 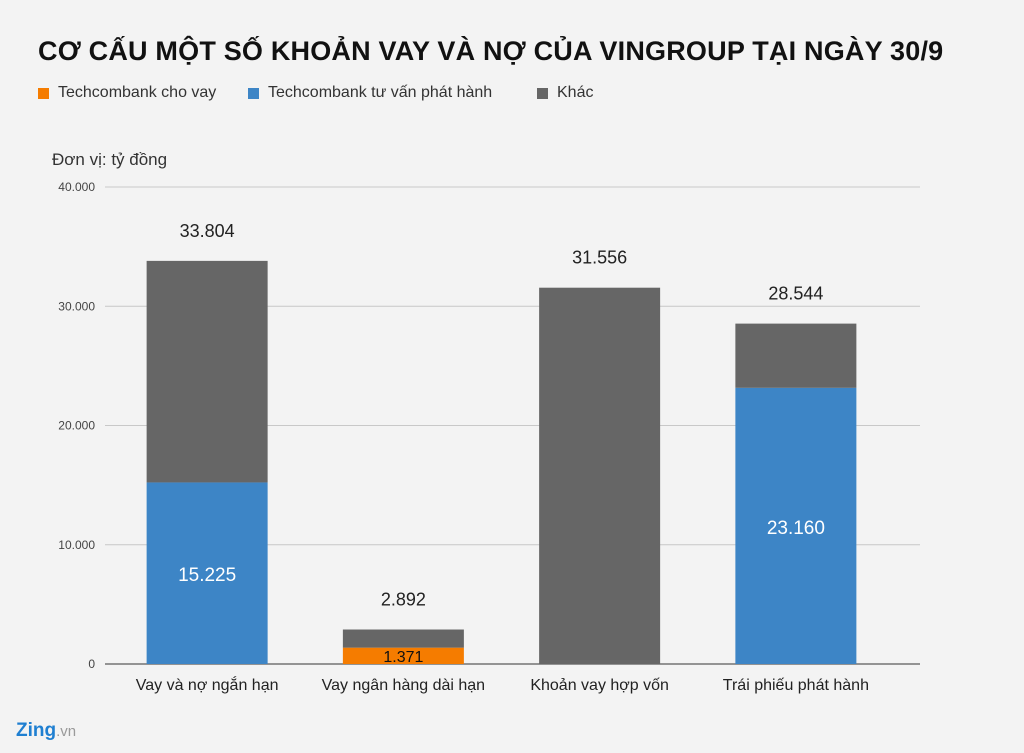 What do you see at coordinates (403, 600) in the screenshot?
I see `total-label: 2.892` at bounding box center [403, 600].